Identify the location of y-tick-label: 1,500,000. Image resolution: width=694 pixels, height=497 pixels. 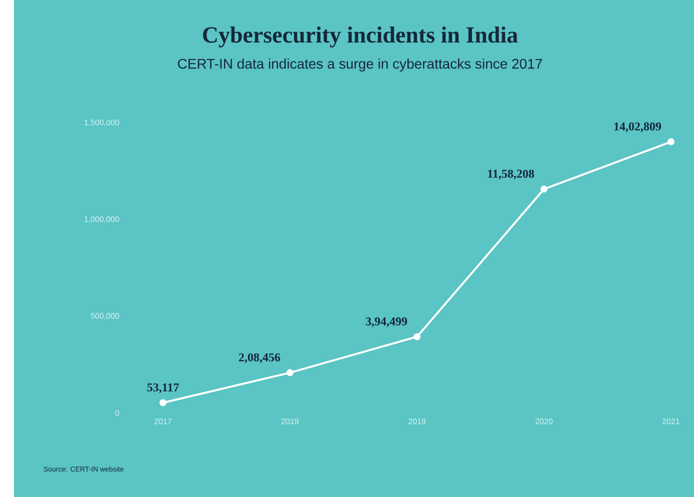
(102, 123).